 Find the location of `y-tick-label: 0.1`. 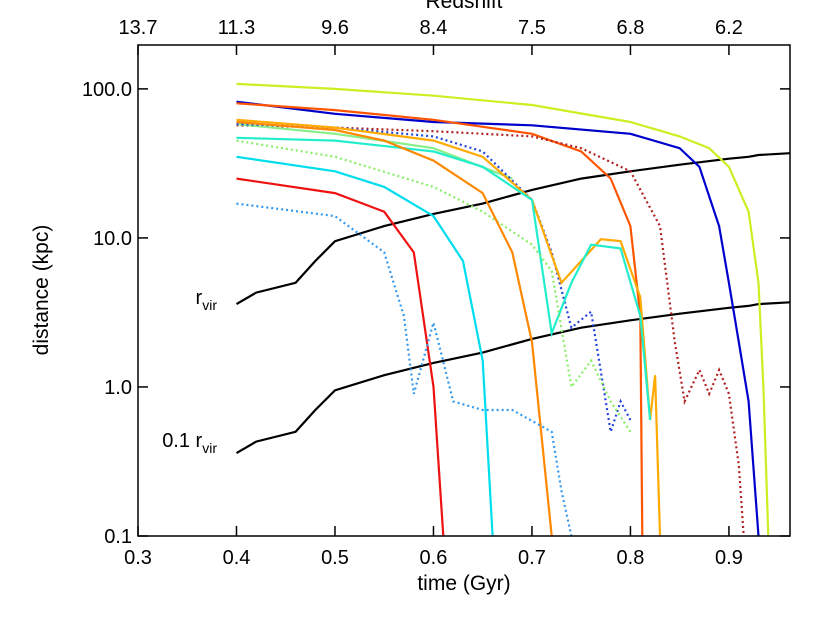

y-tick-label: 0.1 is located at coordinates (118, 537).